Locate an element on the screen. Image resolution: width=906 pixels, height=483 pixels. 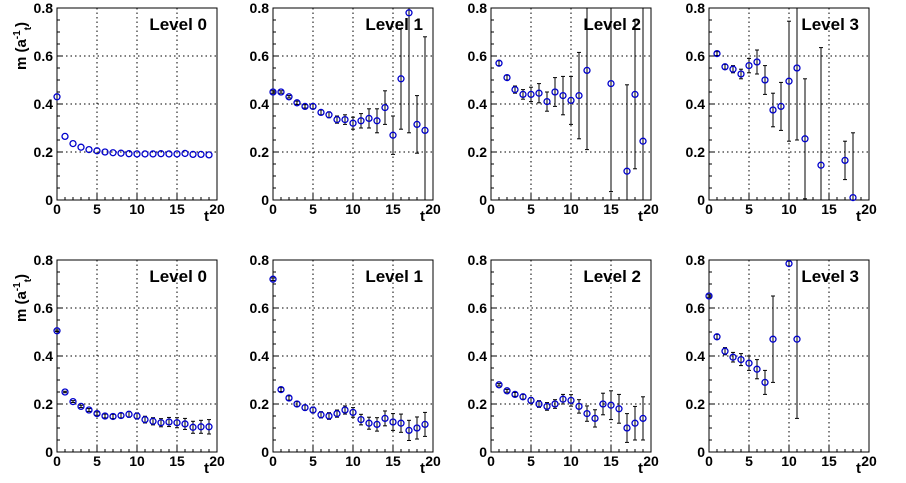
y-axis-label-sup: -1 is located at coordinates (17, 34).